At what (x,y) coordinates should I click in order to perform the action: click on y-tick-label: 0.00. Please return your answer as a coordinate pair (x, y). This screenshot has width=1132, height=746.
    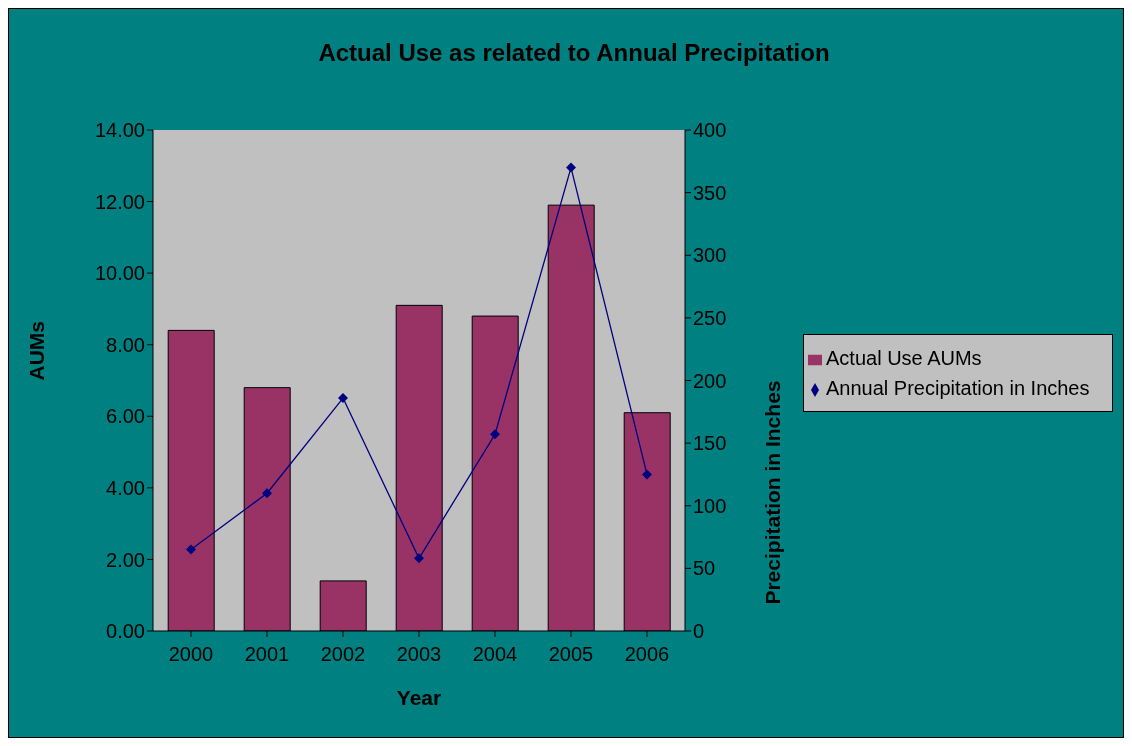
    Looking at the image, I should click on (125, 631).